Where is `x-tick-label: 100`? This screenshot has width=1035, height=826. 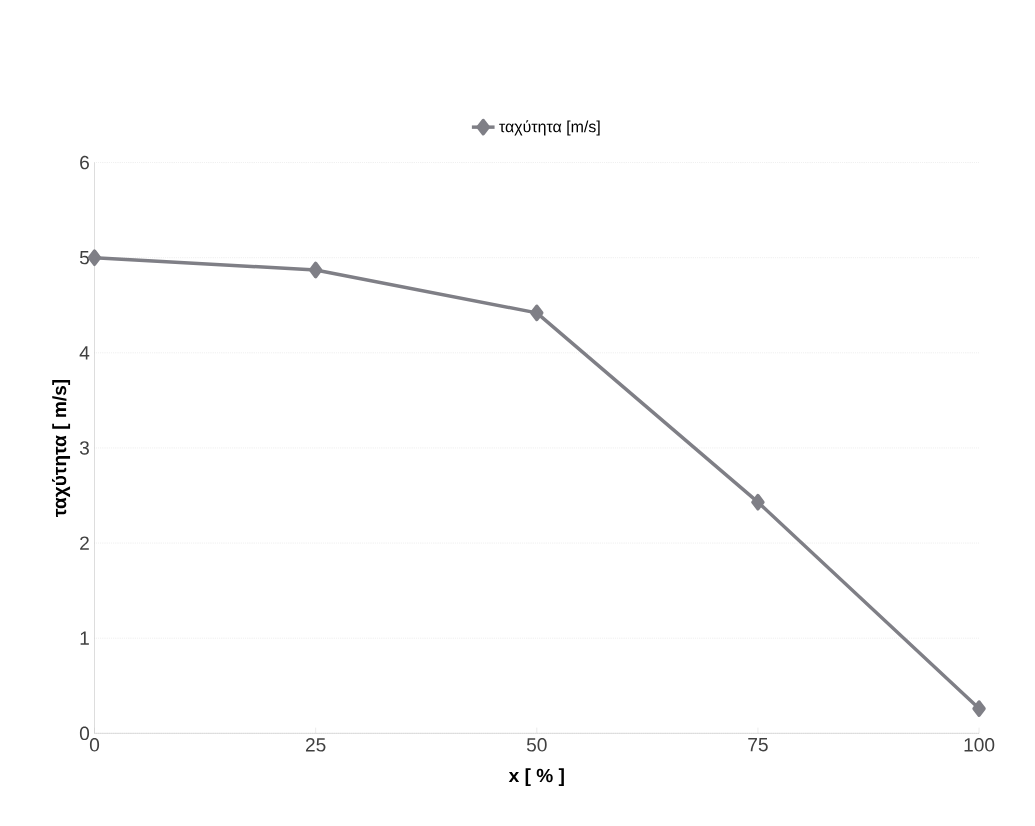
x-tick-label: 100 is located at coordinates (979, 745).